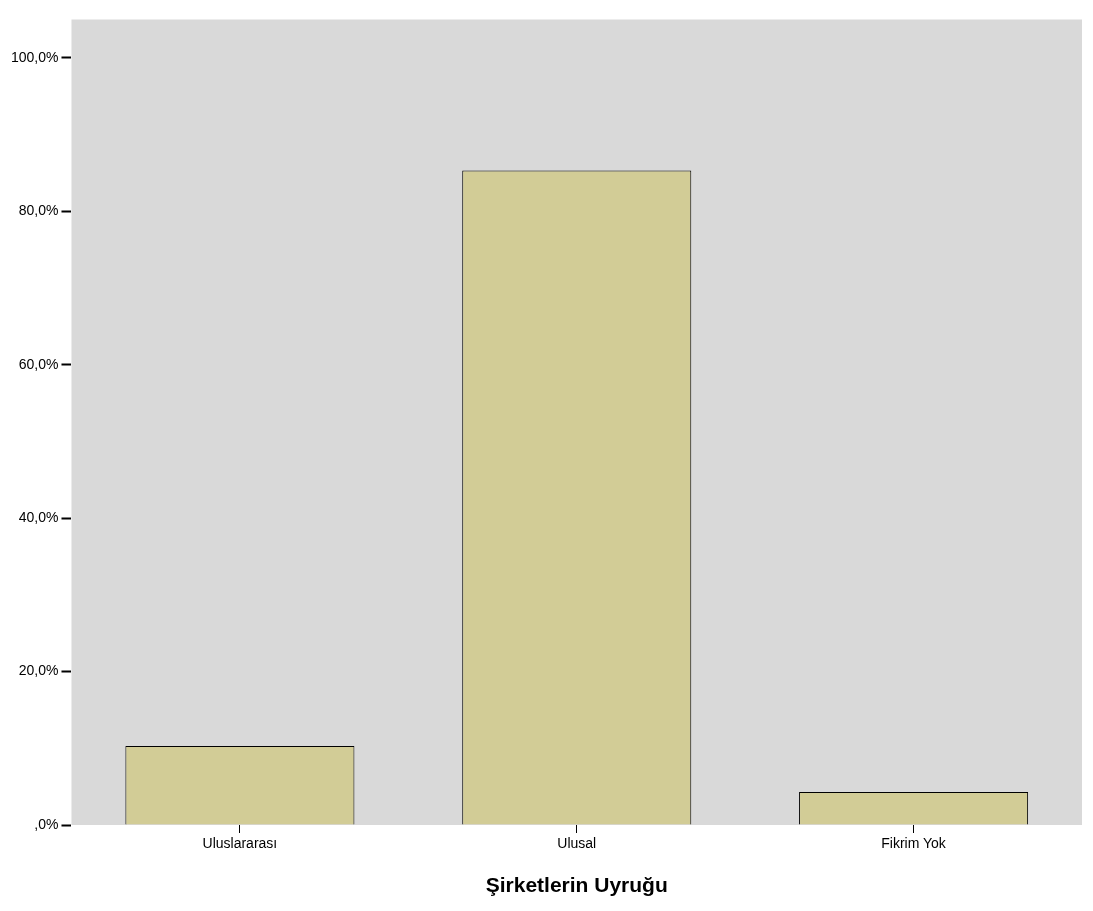  I want to click on x-tick-label: Fikrim Yok, so click(914, 843).